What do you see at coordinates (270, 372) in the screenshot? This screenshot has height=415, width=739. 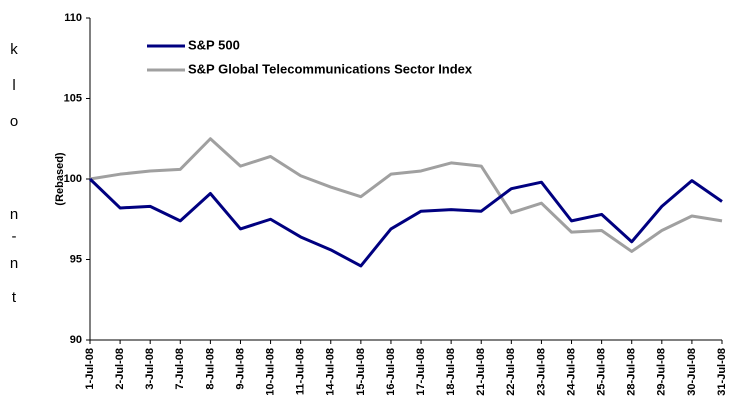 I see `x-tick-label: 10-Jul-08` at bounding box center [270, 372].